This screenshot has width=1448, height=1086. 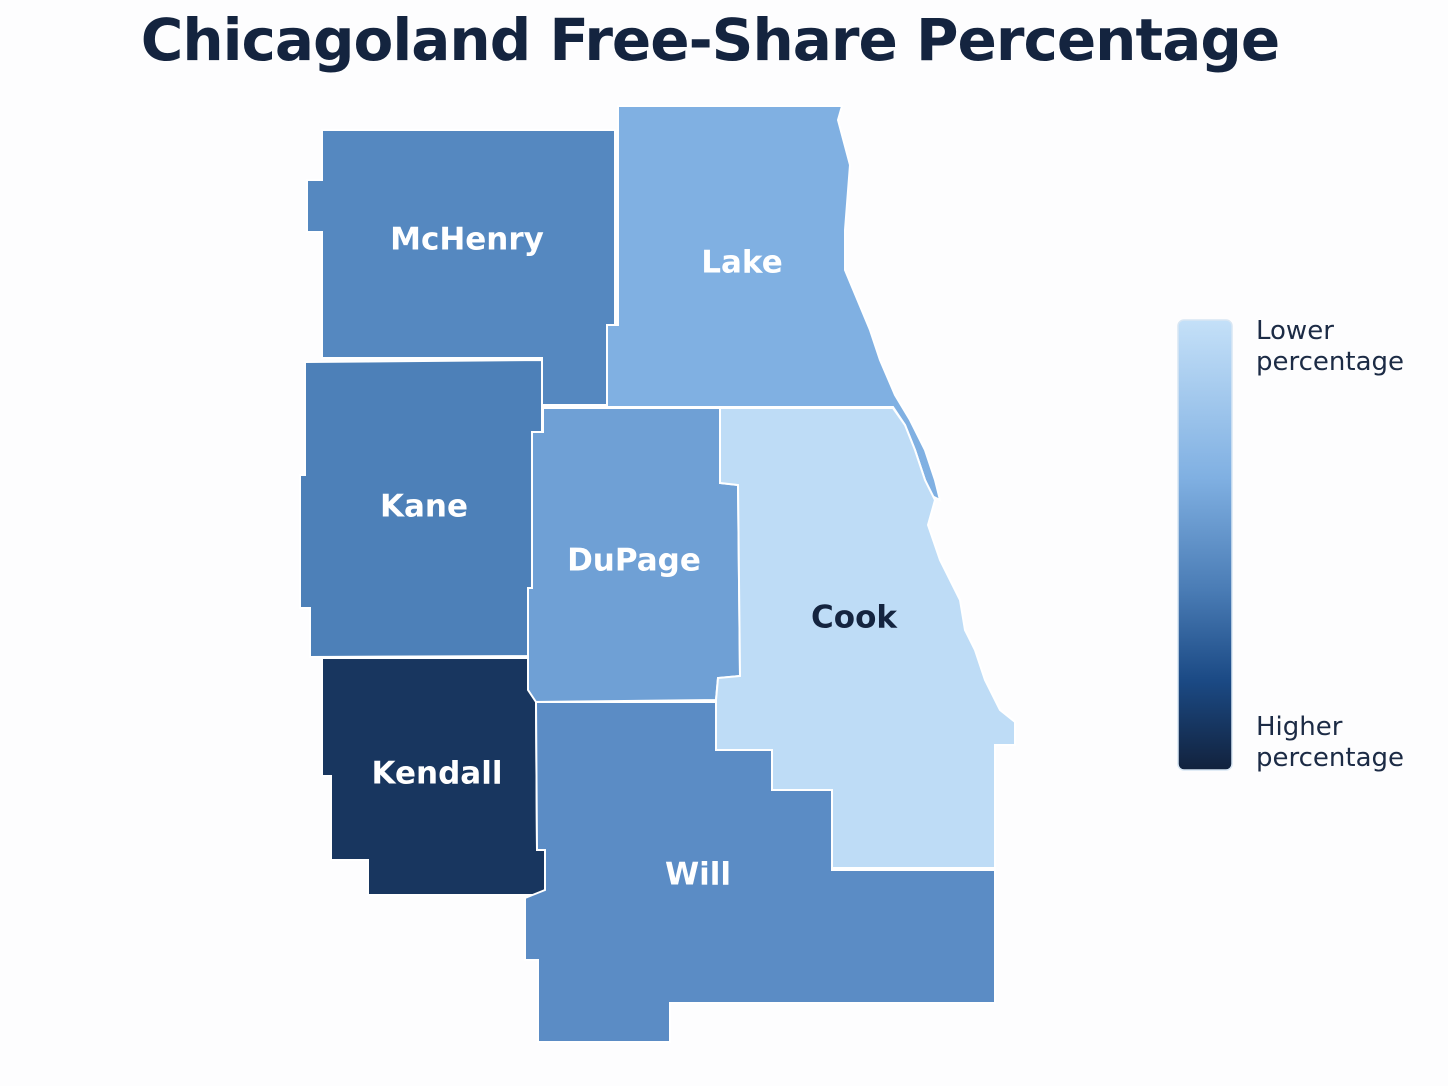 I want to click on county-label: Will, so click(x=698, y=875).